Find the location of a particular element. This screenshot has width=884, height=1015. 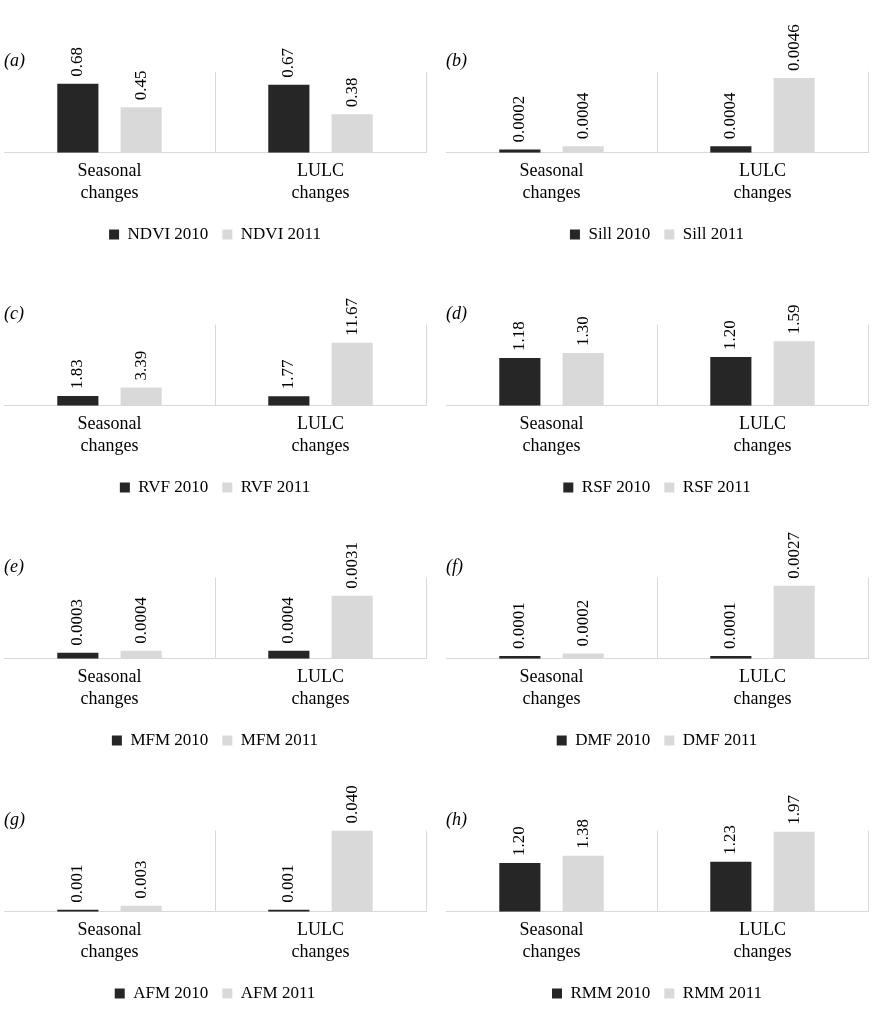

chart-title: (c) is located at coordinates (14, 313).